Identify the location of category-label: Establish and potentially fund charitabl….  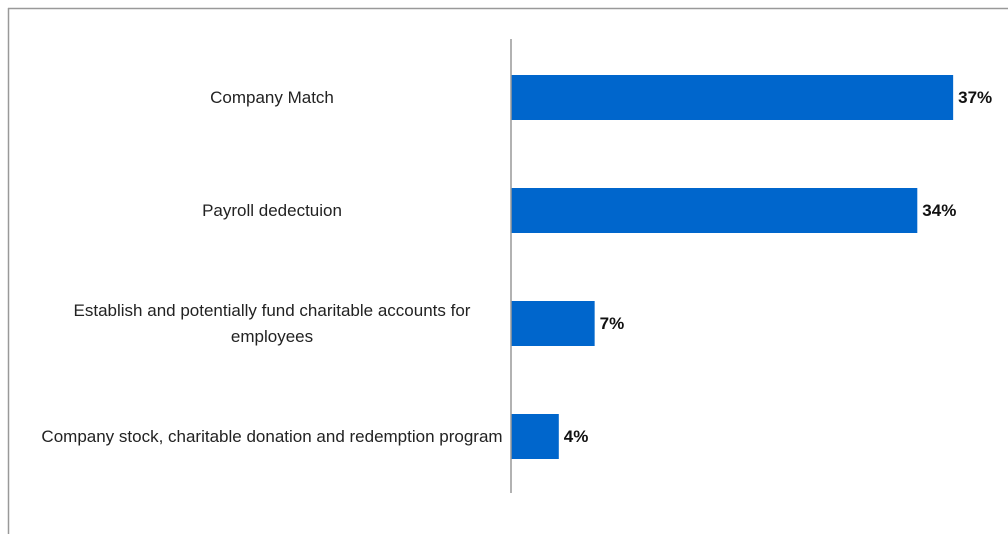
(272, 323).